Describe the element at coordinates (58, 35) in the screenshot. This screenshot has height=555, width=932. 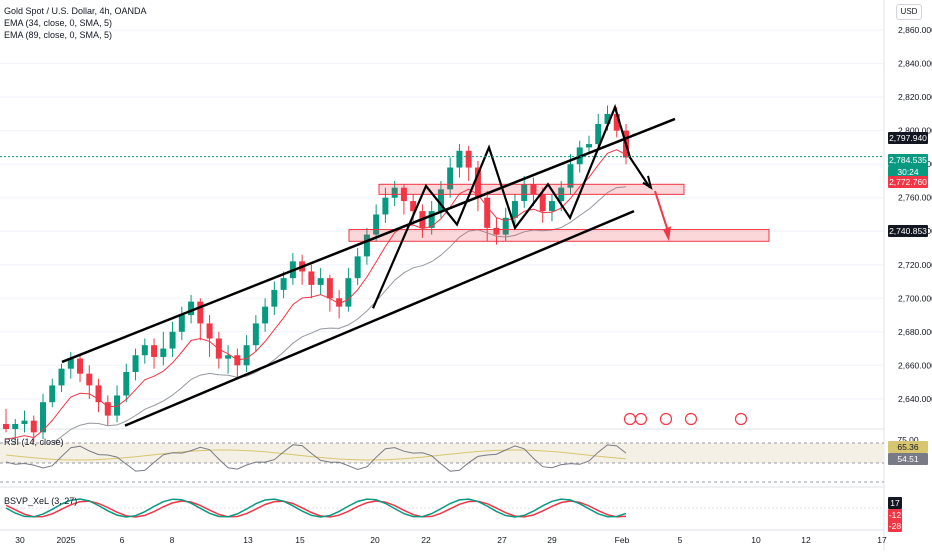
I see `ema89-legend: EMA (89, close, 0, SMA, 5)` at that location.